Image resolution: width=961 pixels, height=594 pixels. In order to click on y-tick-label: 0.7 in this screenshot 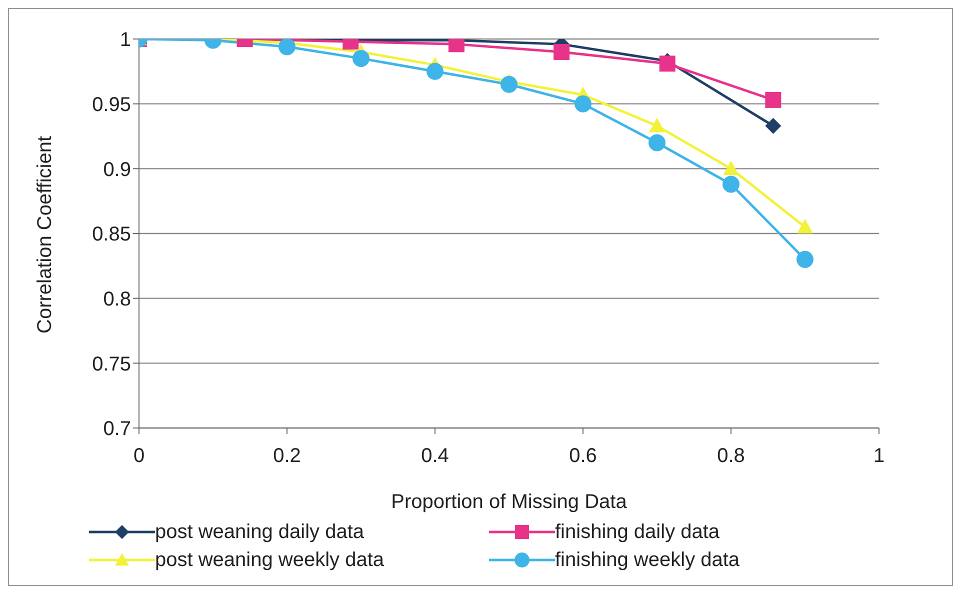, I will do `click(117, 429)`.